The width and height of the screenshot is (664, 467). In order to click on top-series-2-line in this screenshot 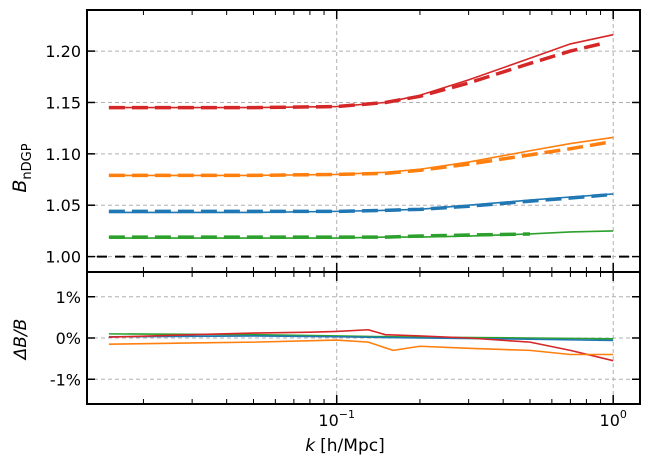, I will do `click(361, 156)`.